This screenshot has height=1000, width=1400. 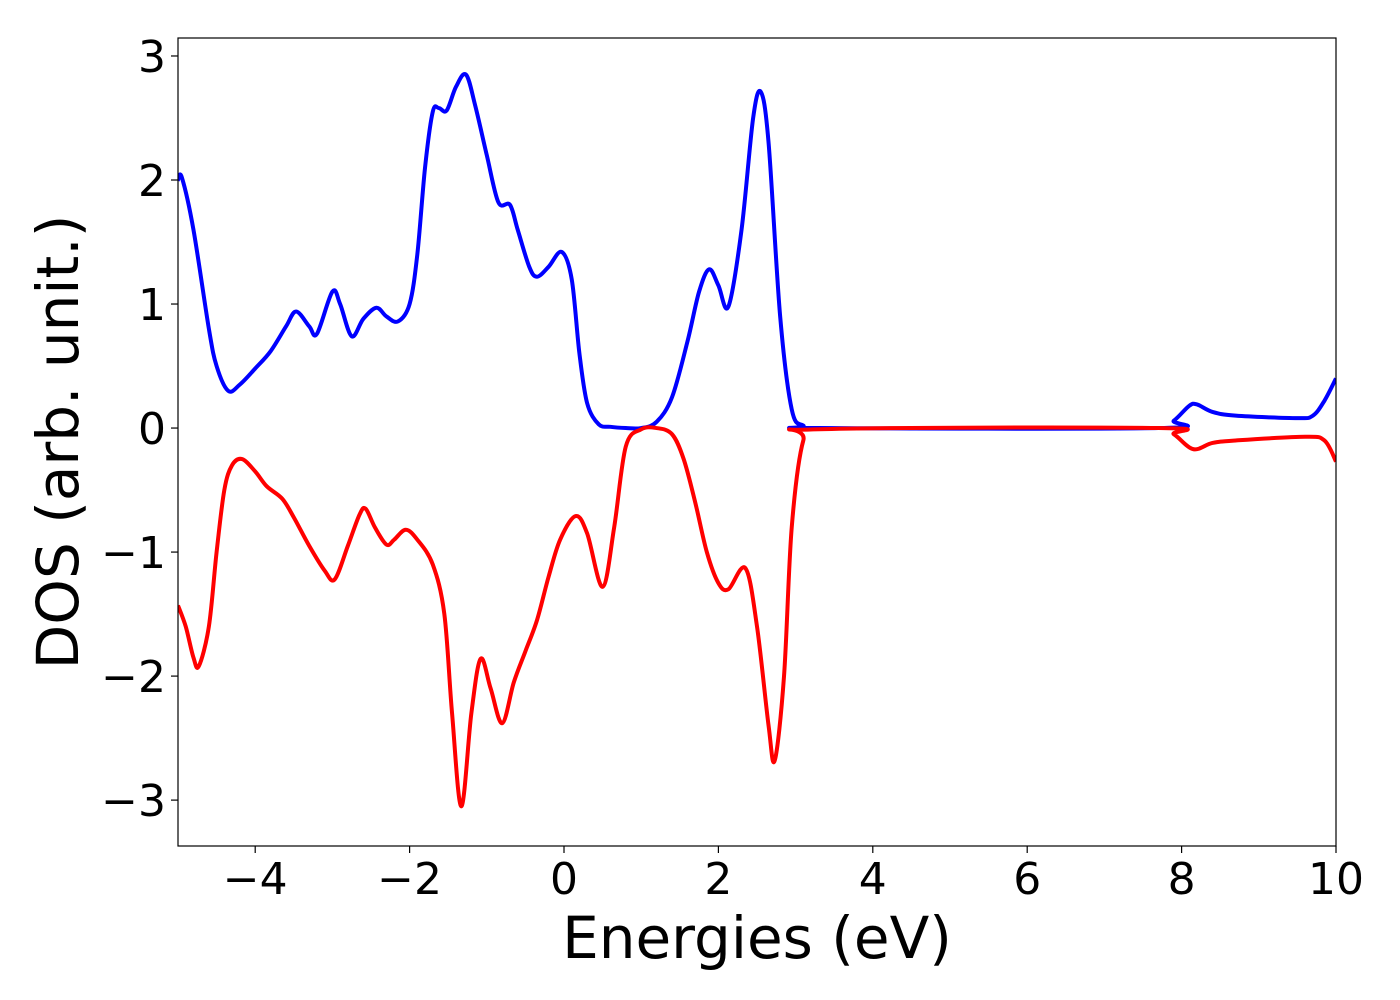 What do you see at coordinates (409, 879) in the screenshot?
I see `x-tick-label: −2` at bounding box center [409, 879].